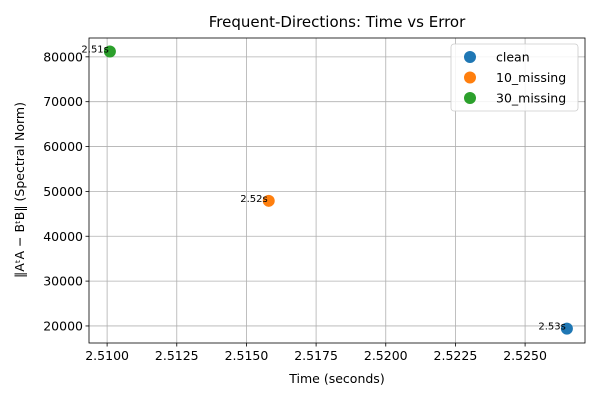 This screenshot has width=600, height=400. What do you see at coordinates (268, 200) in the screenshot?
I see `data-point-10_missing` at bounding box center [268, 200].